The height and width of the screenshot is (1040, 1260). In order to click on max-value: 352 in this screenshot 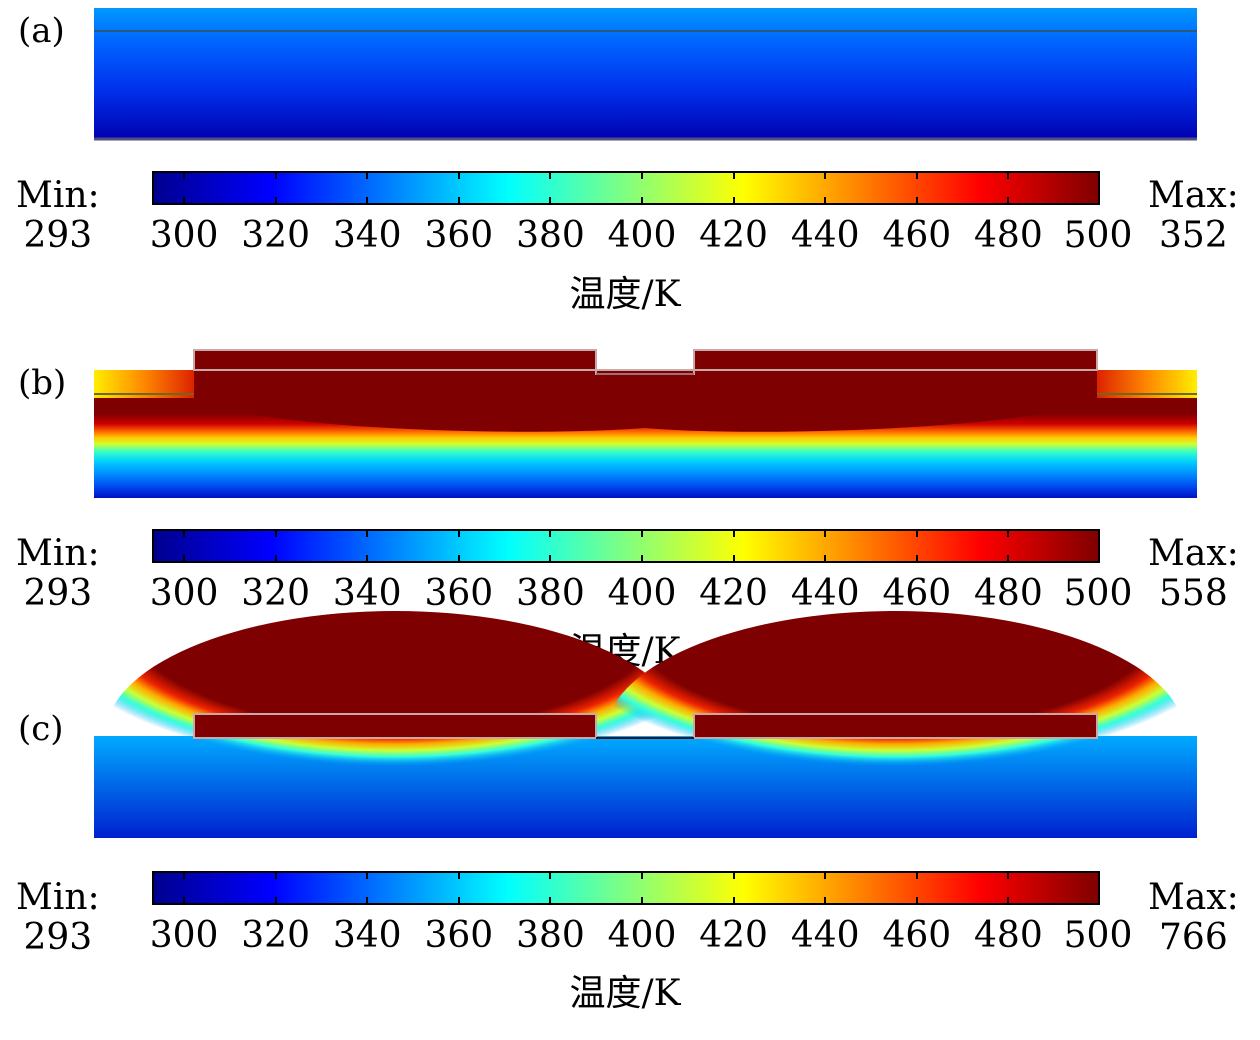, I will do `click(1193, 235)`.